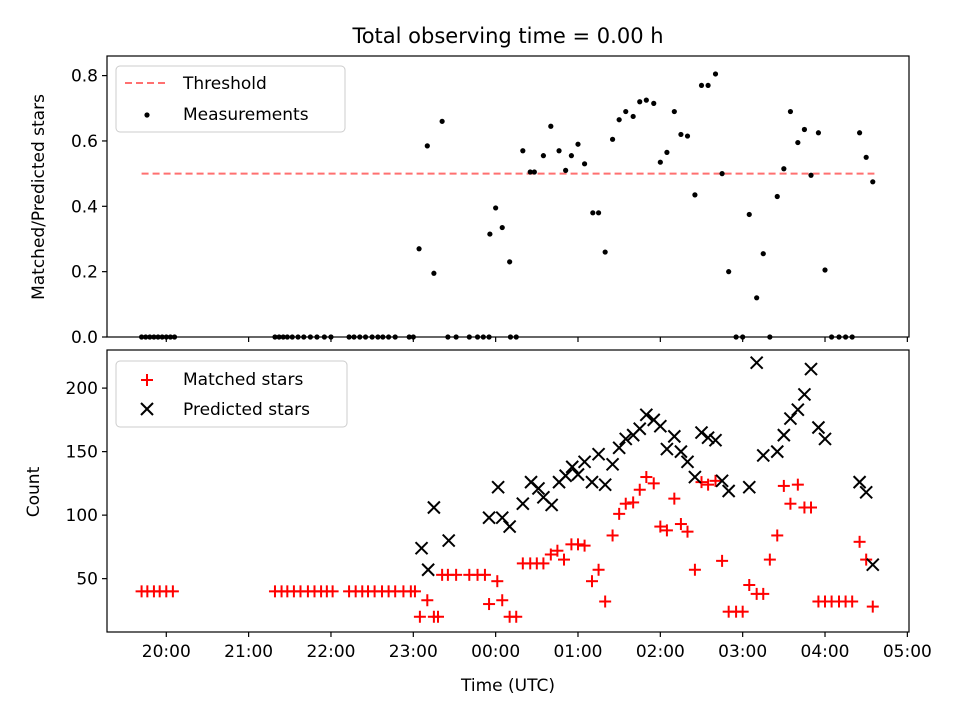  What do you see at coordinates (577, 652) in the screenshot?
I see `x-tick-label: 01:00` at bounding box center [577, 652].